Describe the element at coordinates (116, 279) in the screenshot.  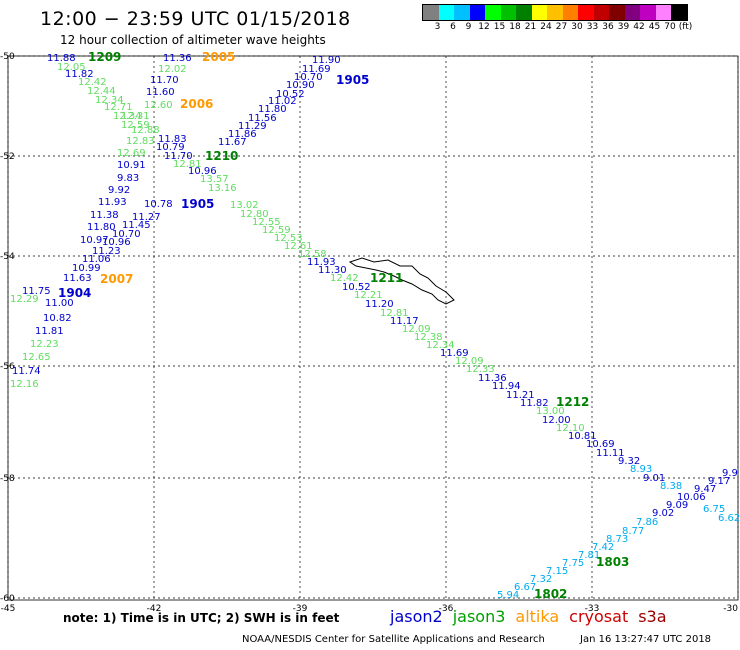
I see `pass-time-label: 2007` at that location.